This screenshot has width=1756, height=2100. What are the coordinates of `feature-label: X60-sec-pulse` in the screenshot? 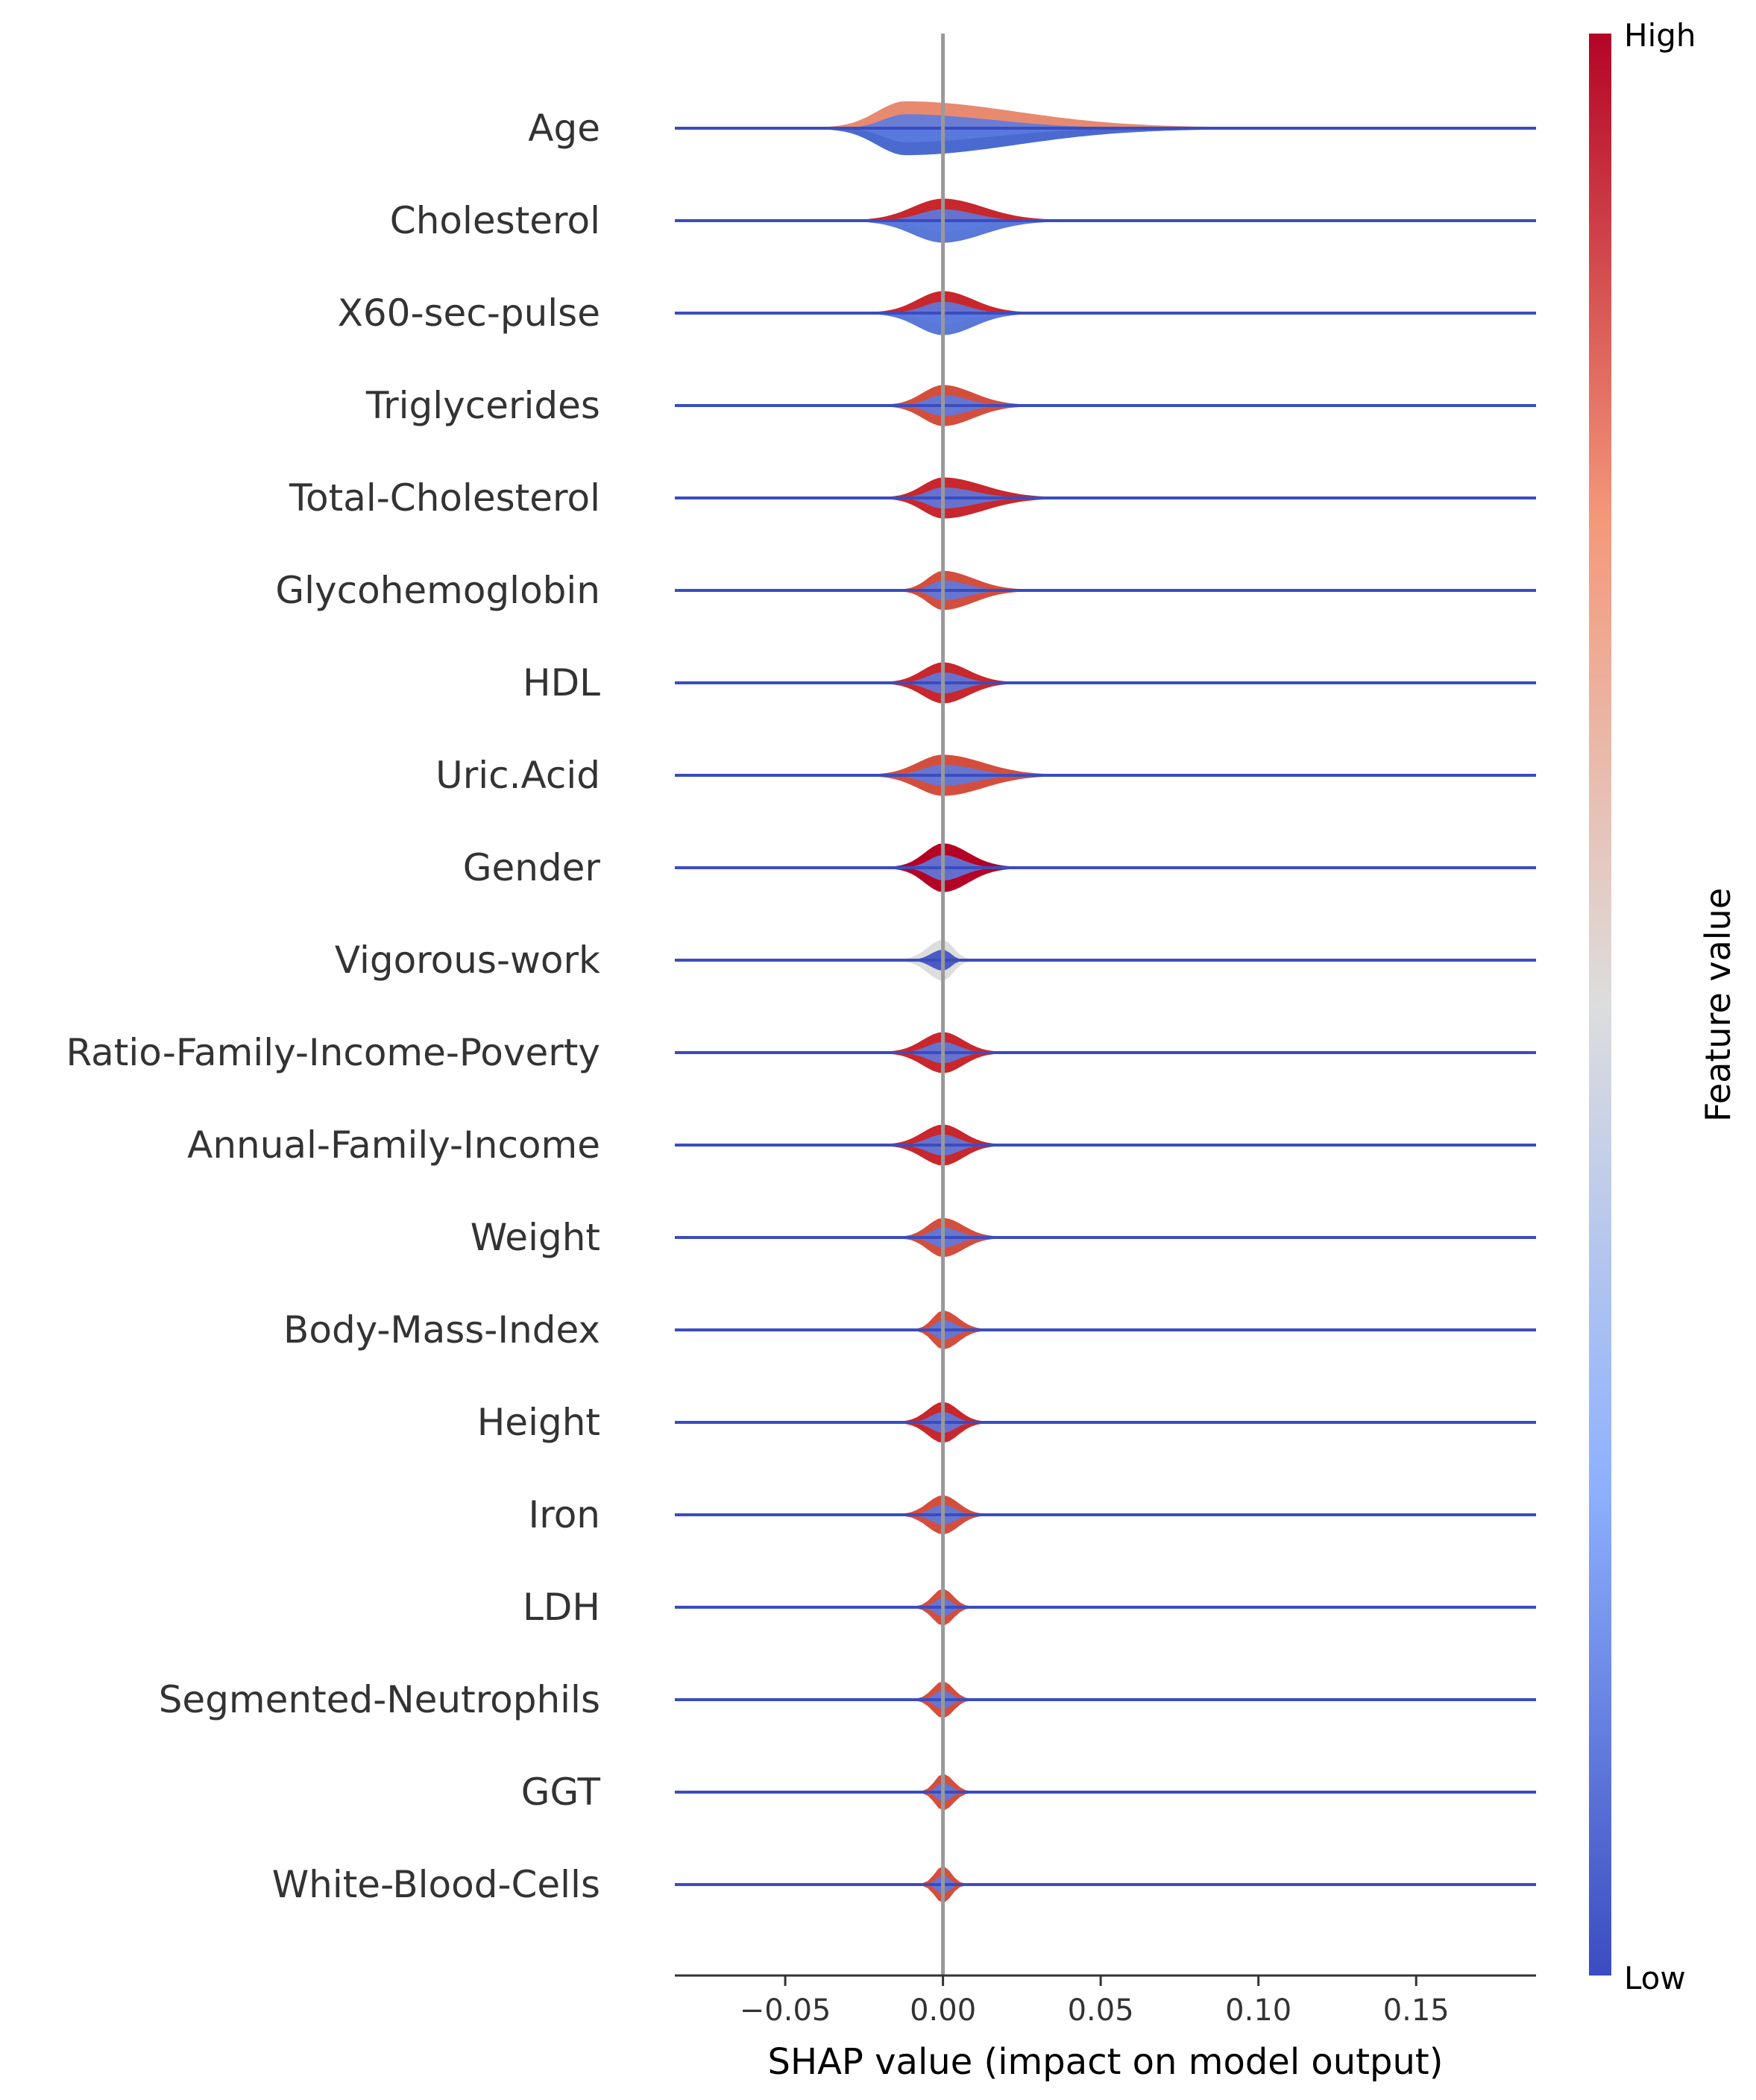 It's located at (469, 313).